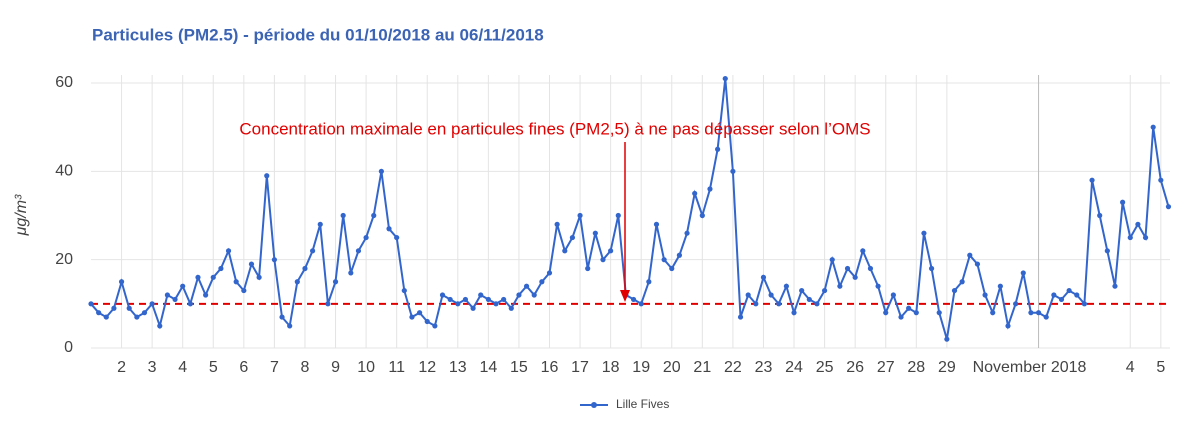 The height and width of the screenshot is (423, 1200). I want to click on x-tick-label: 2, so click(121, 367).